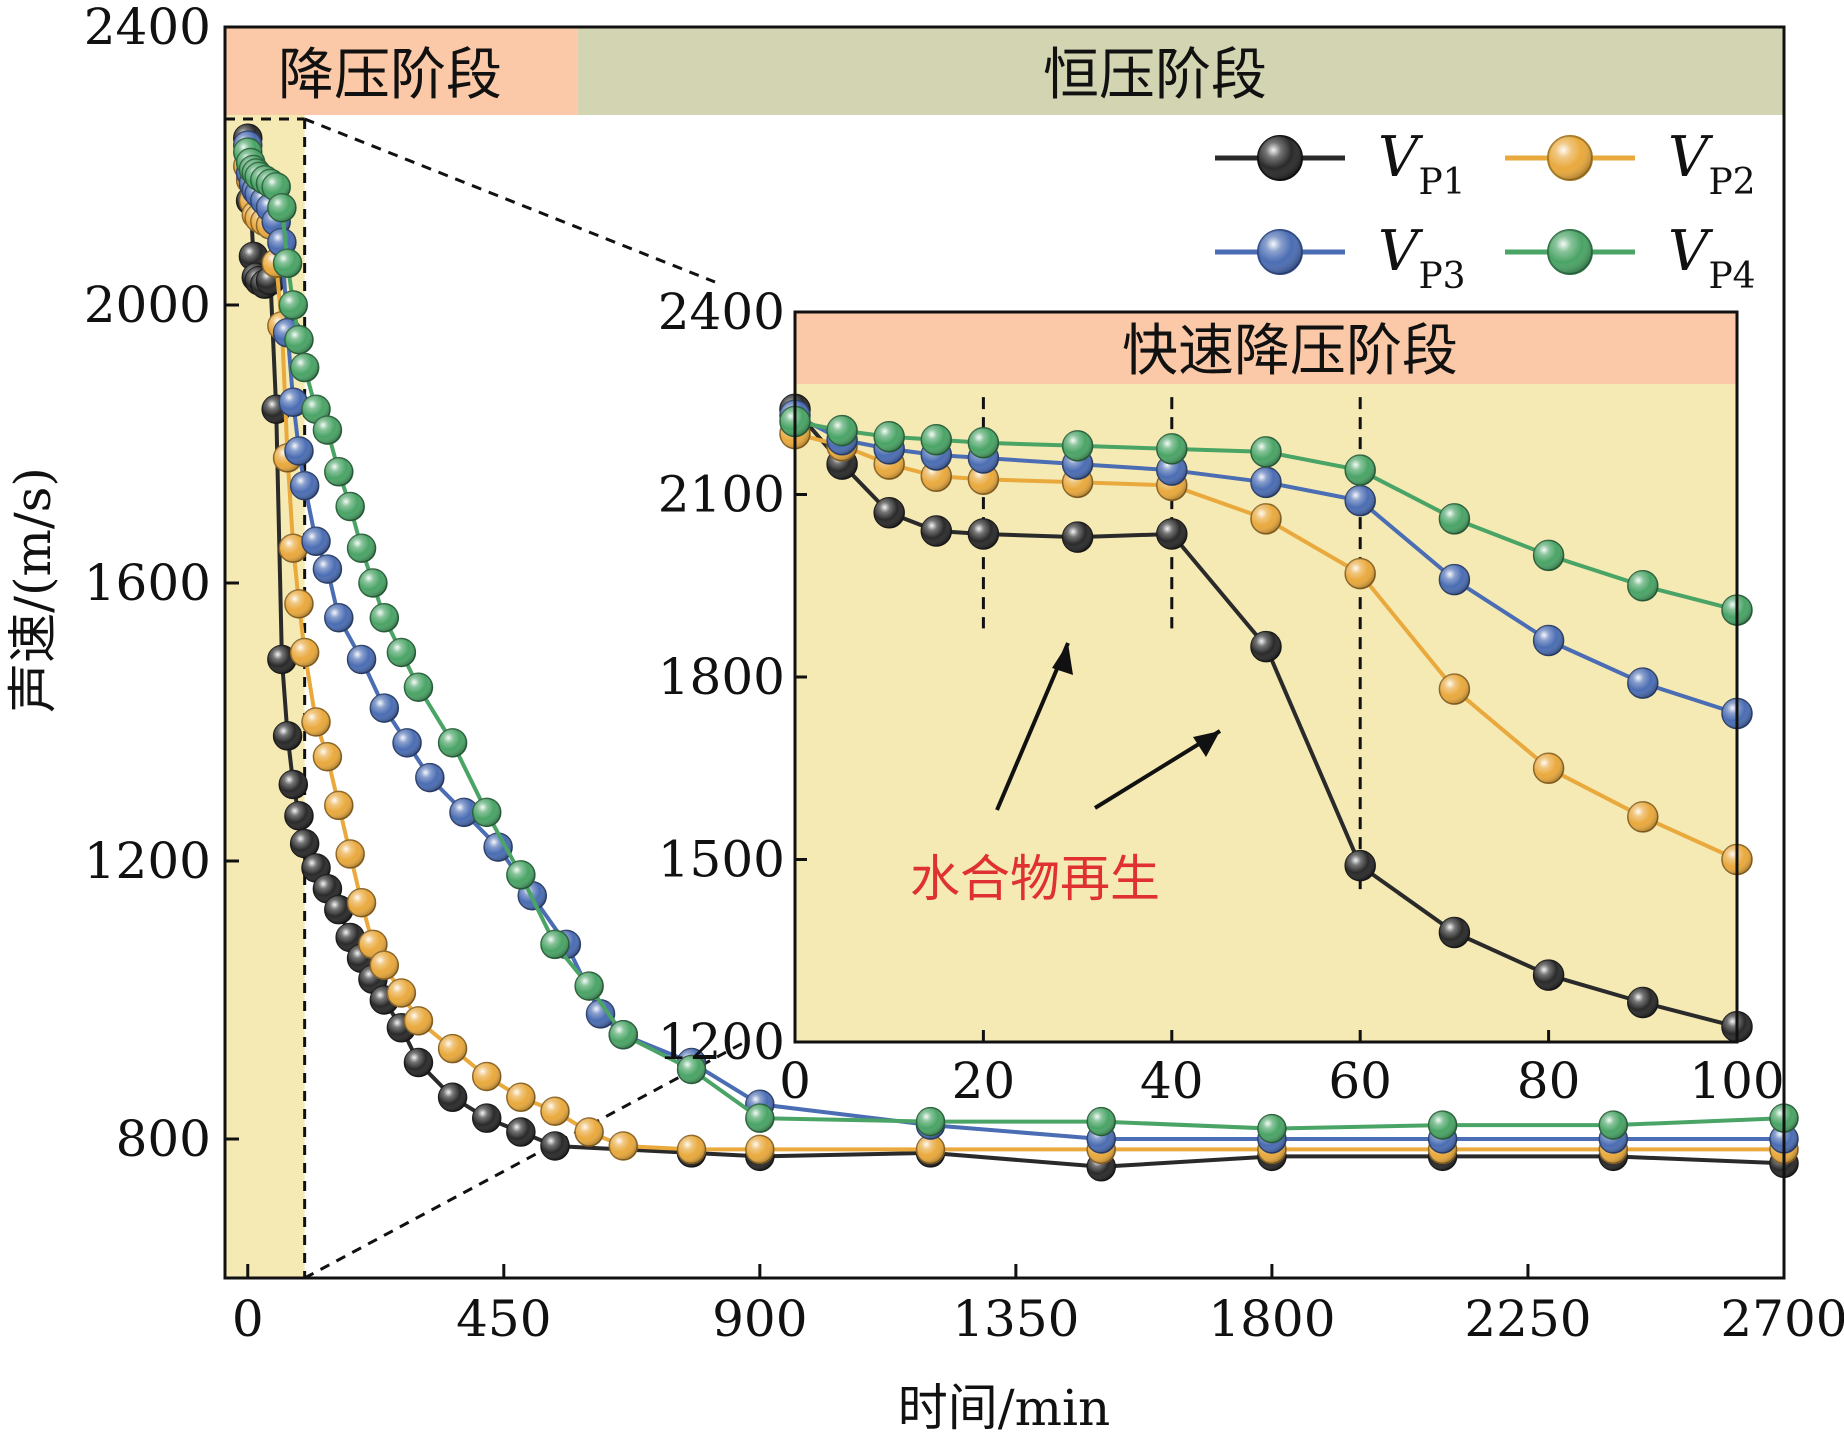 The height and width of the screenshot is (1447, 1844). What do you see at coordinates (984, 1081) in the screenshot?
I see `inset-x-tick-label: 20` at bounding box center [984, 1081].